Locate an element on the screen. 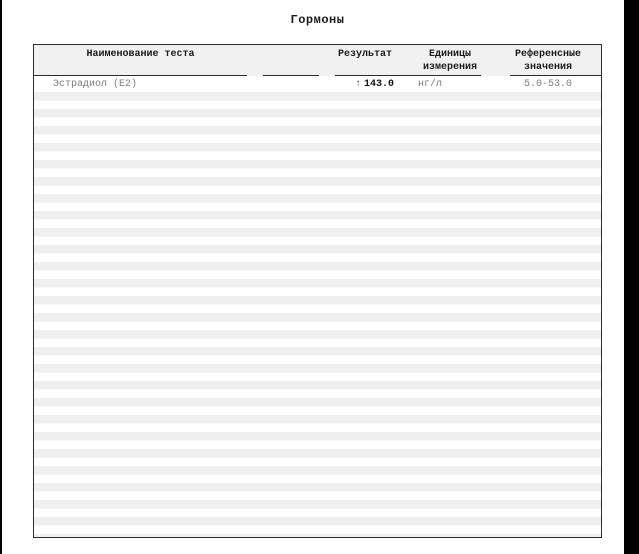 The height and width of the screenshot is (554, 639). column-header-label-line2: значения is located at coordinates (547, 67).